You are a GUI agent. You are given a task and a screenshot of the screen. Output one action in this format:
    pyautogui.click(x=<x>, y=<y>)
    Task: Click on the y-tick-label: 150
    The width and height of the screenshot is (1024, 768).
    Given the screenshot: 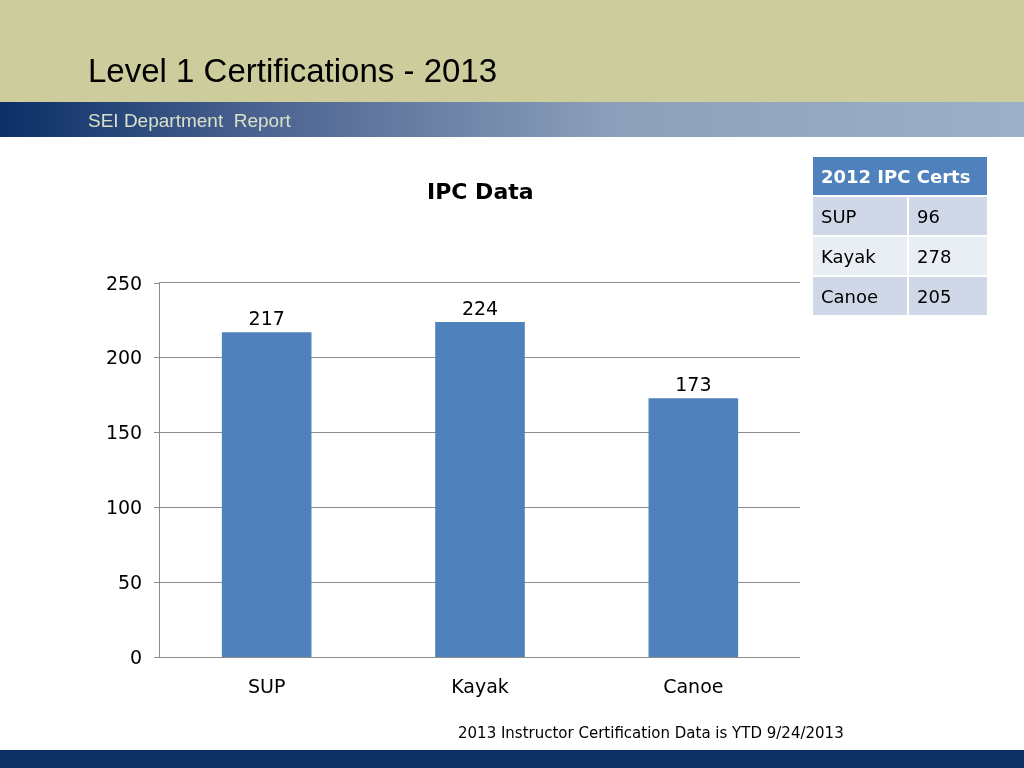 What is the action you would take?
    pyautogui.click(x=124, y=432)
    